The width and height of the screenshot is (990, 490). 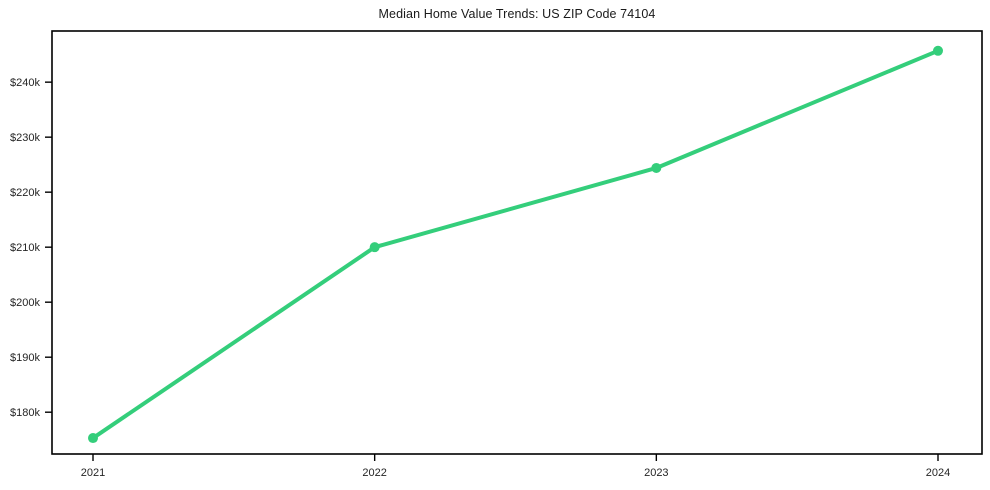 What do you see at coordinates (25, 248) in the screenshot?
I see `y-tick-label: $210k` at bounding box center [25, 248].